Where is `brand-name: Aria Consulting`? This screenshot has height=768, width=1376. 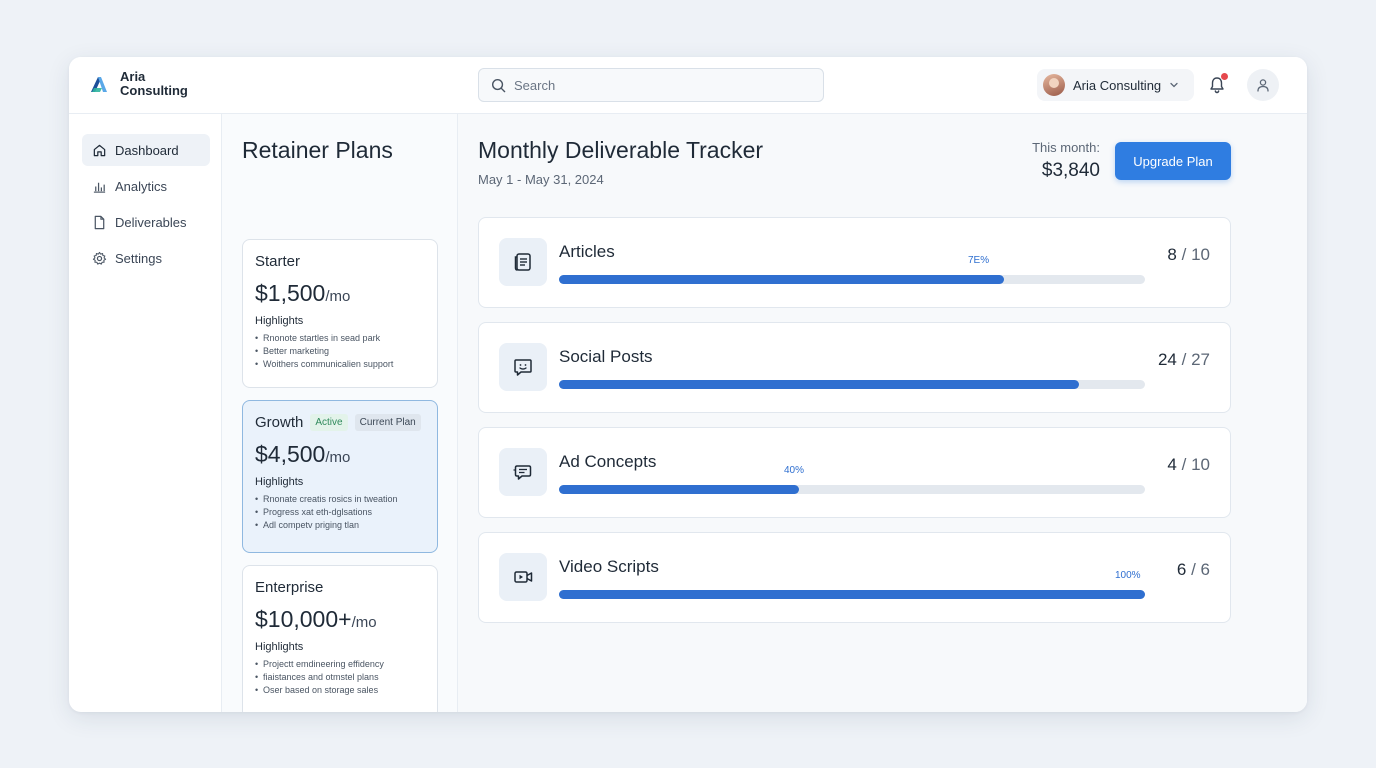 brand-name: Aria Consulting is located at coordinates (160, 84).